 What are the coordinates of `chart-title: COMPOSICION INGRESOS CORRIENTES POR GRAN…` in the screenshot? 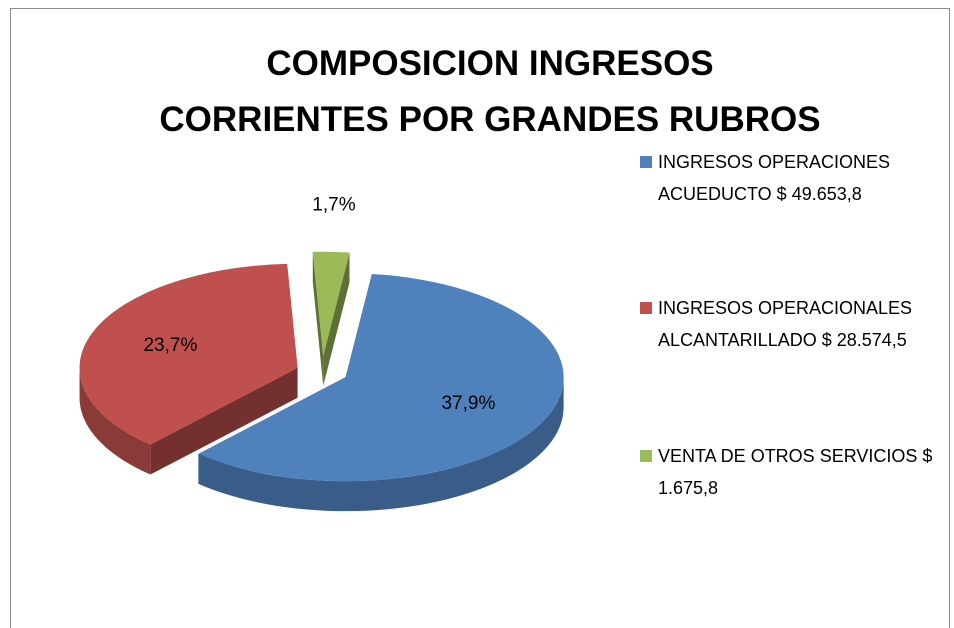 It's located at (490, 91).